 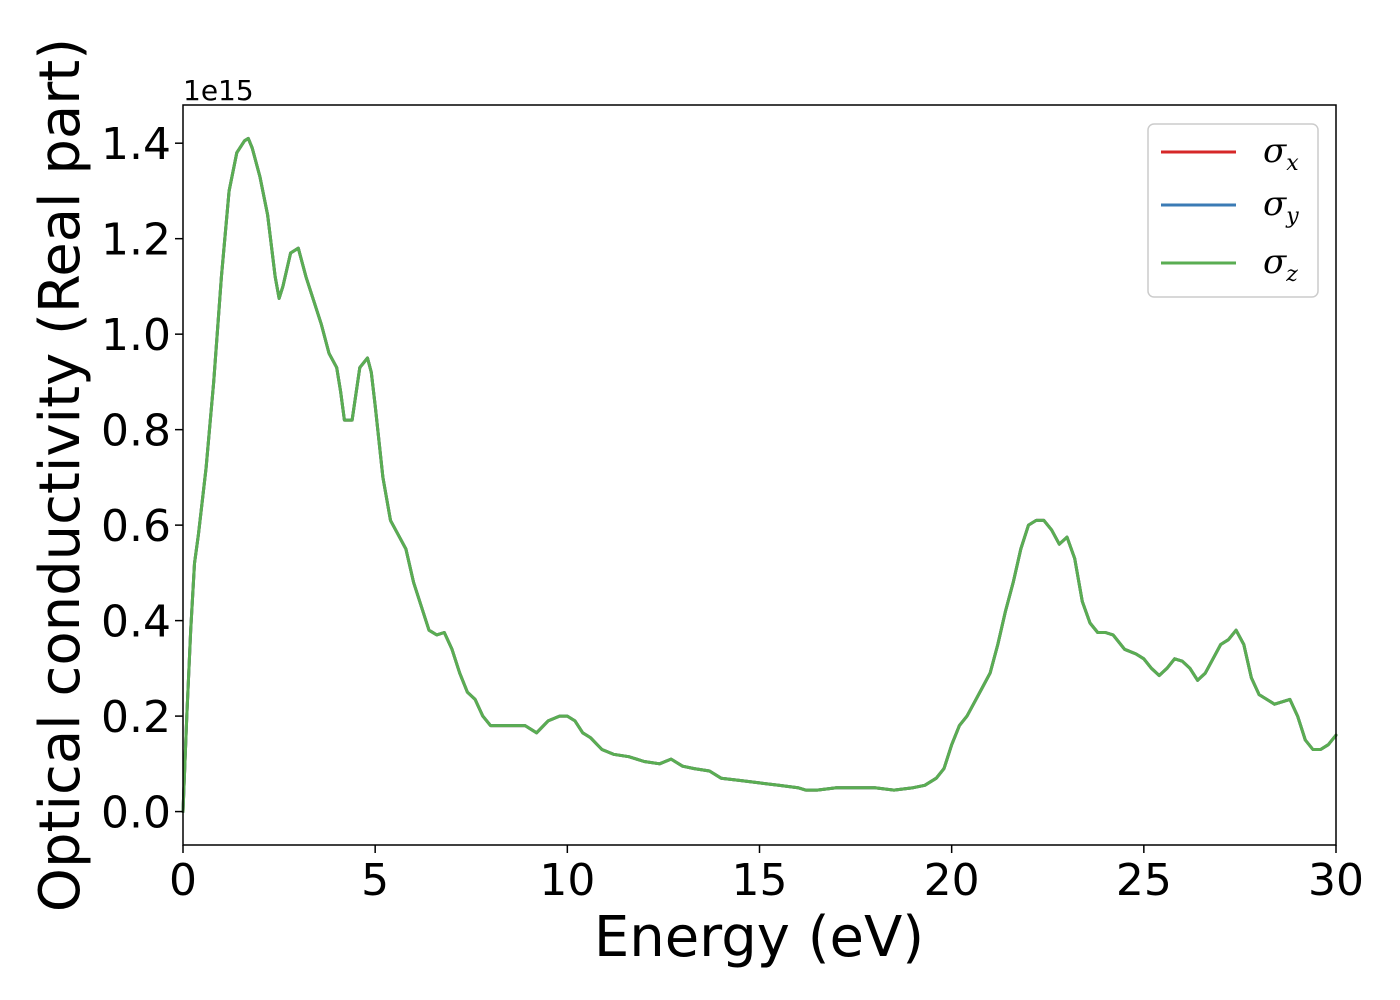 What do you see at coordinates (218, 90) in the screenshot?
I see `y-offset-label: 1e15` at bounding box center [218, 90].